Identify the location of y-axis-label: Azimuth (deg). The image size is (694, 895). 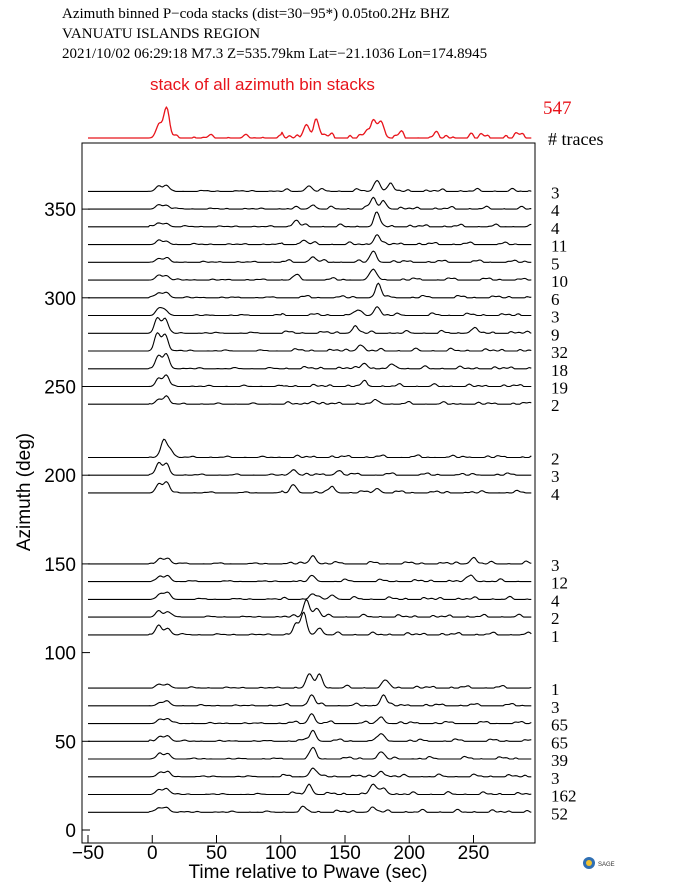
(24, 492).